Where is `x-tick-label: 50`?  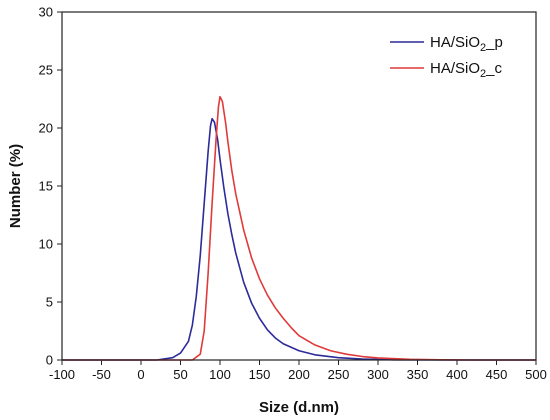 x-tick-label: 50 is located at coordinates (180, 374).